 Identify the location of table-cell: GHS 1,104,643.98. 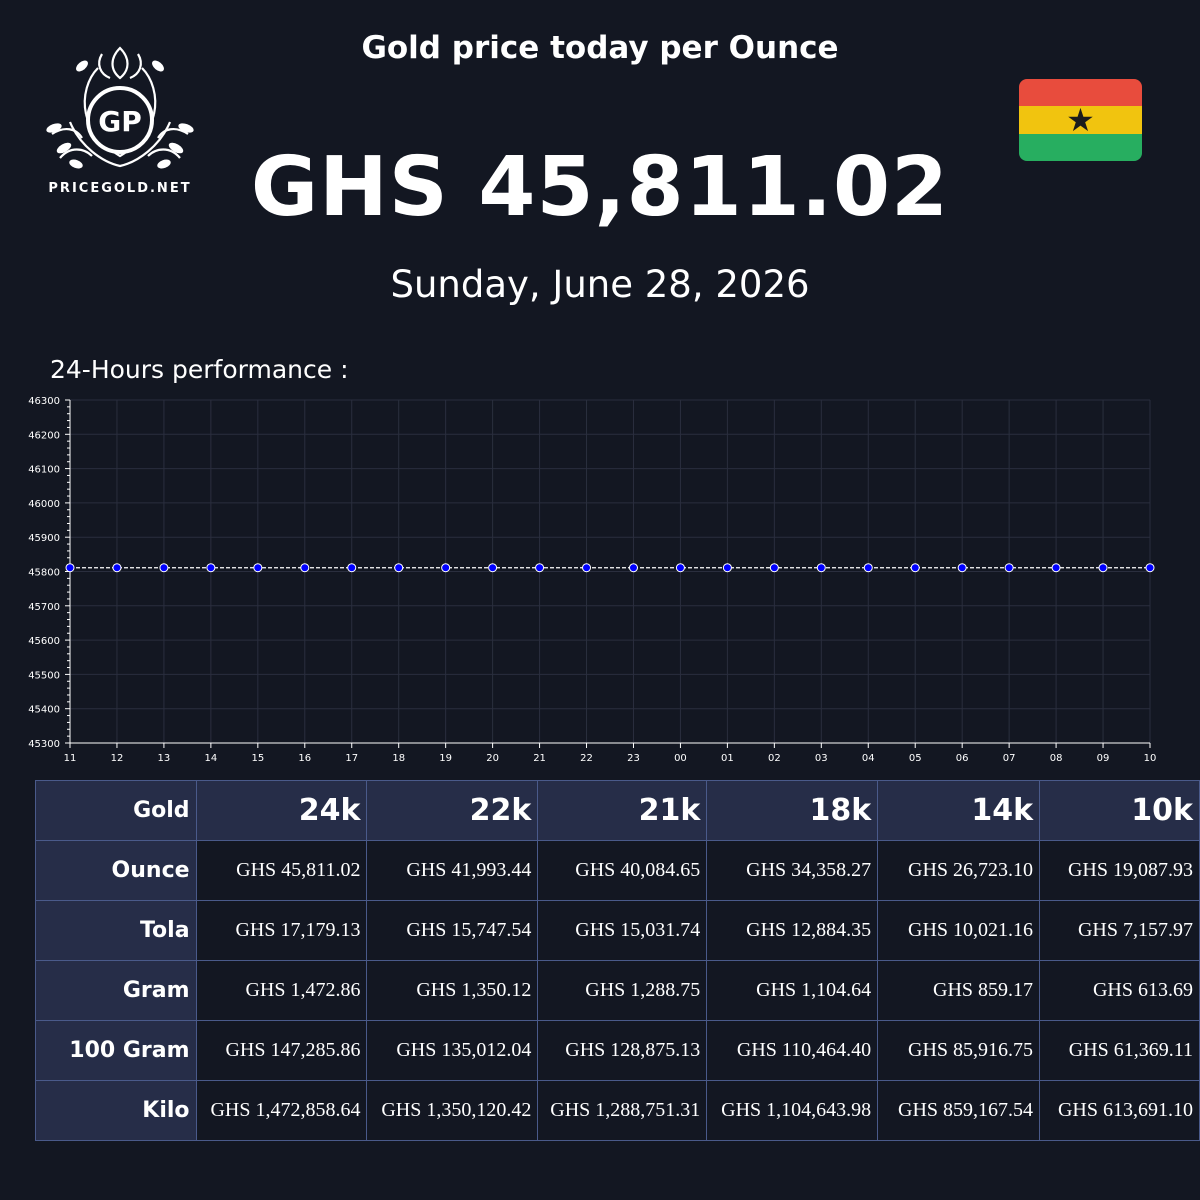
(792, 1110).